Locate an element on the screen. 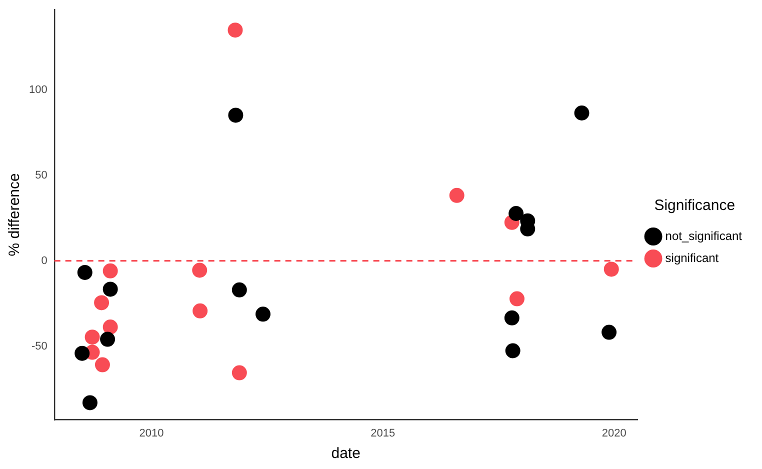 This screenshot has height=469, width=762. legend-label: significant is located at coordinates (692, 257).